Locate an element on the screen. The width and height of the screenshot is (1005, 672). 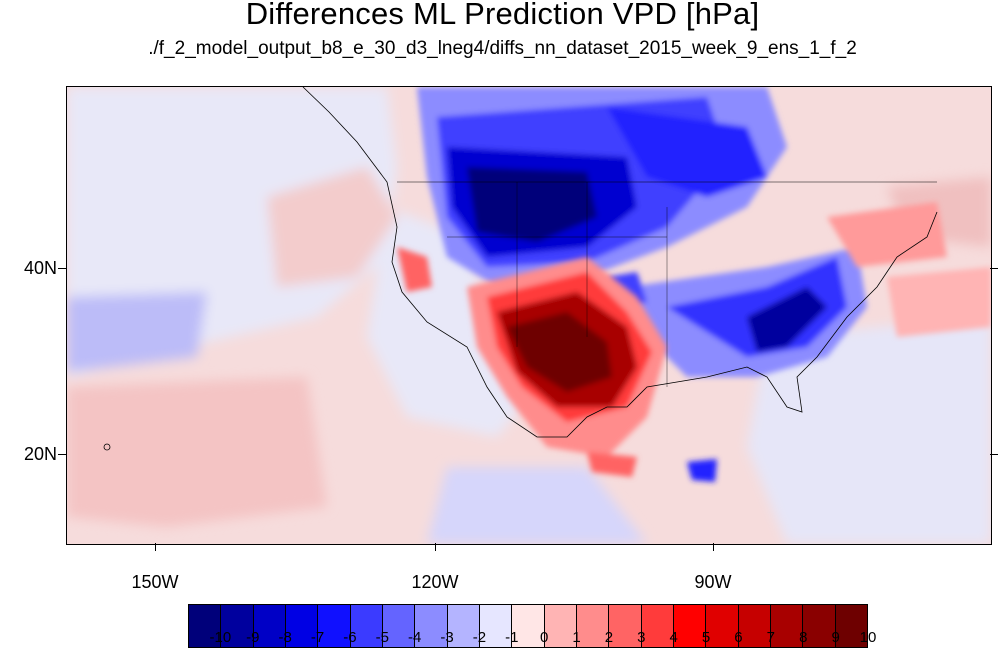
colorbar-label: -10 is located at coordinates (220, 637).